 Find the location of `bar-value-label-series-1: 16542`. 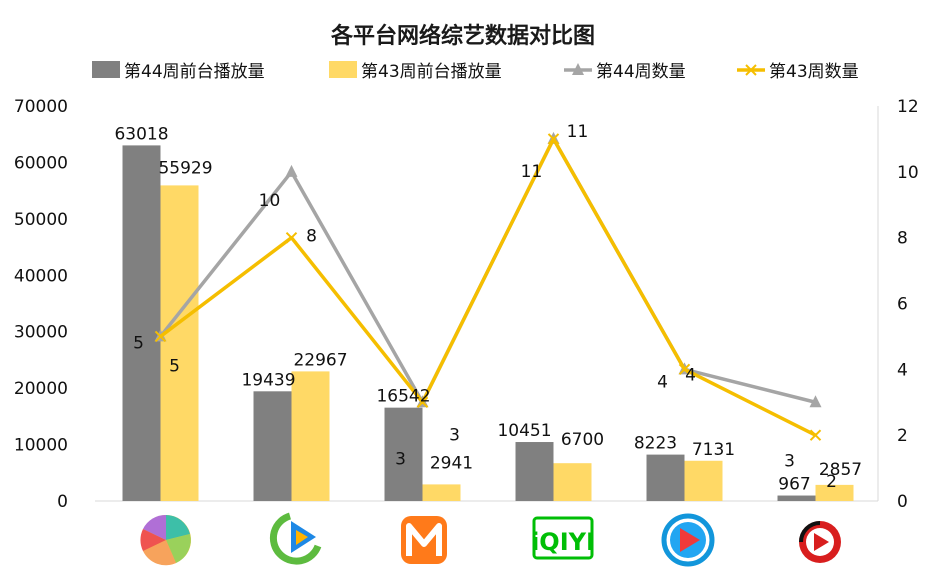

bar-value-label-series-1: 16542 is located at coordinates (403, 397).